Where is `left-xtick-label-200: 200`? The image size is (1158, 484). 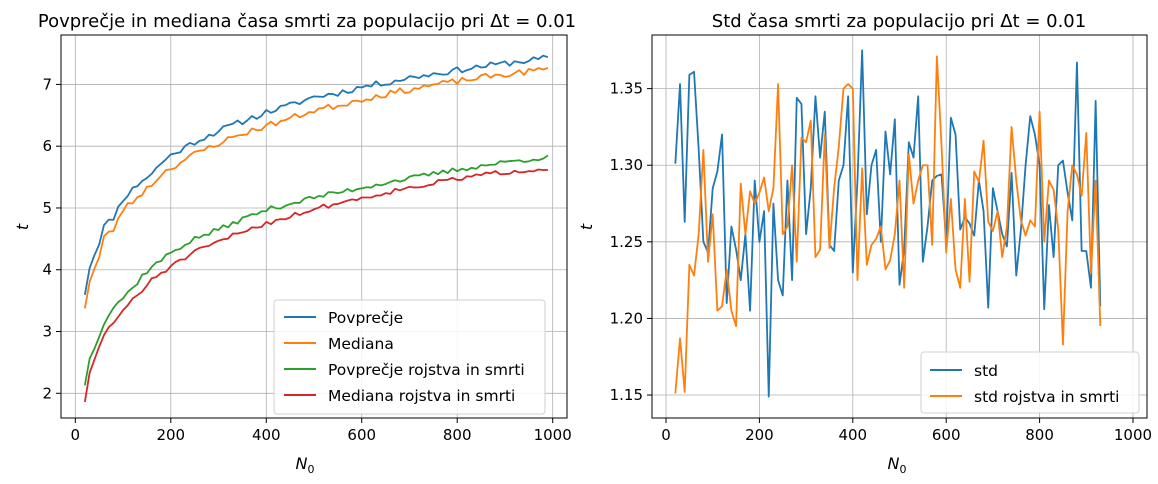
left-xtick-label-200: 200 is located at coordinates (170, 435).